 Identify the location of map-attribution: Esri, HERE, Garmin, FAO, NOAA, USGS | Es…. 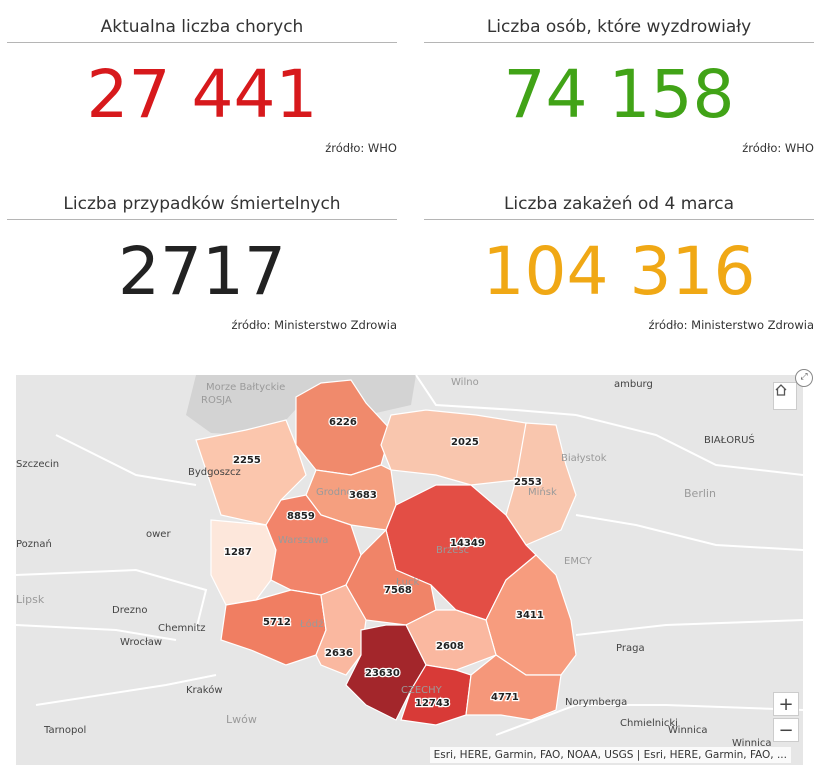
(610, 755).